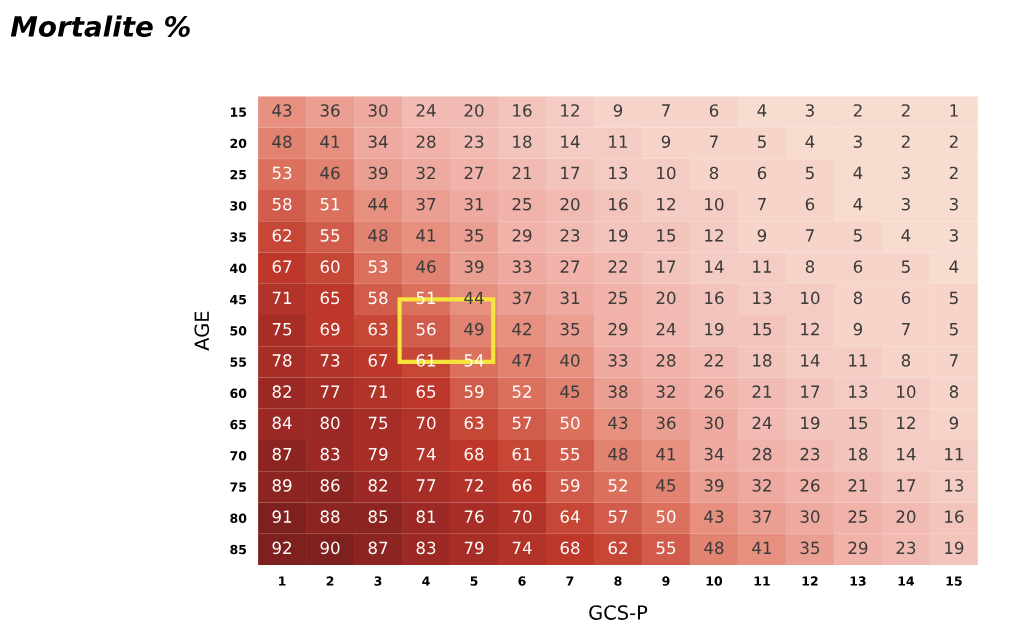 Image resolution: width=1024 pixels, height=642 pixels. I want to click on data-label: 45, so click(570, 391).